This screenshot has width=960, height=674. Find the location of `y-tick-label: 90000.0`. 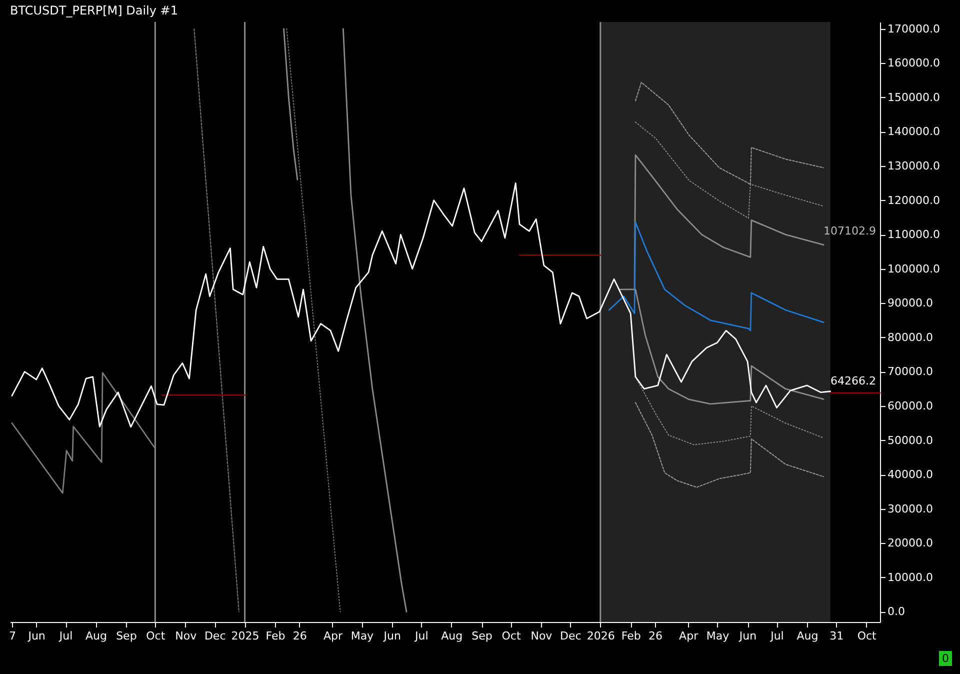

y-tick-label: 90000.0 is located at coordinates (910, 303).